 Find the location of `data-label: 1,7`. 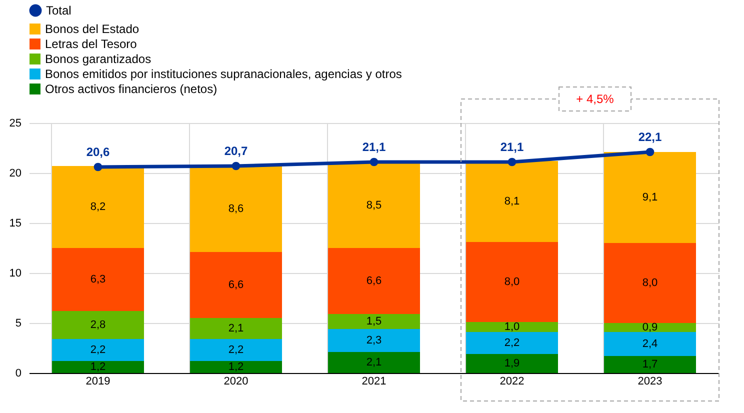

data-label: 1,7 is located at coordinates (650, 364).